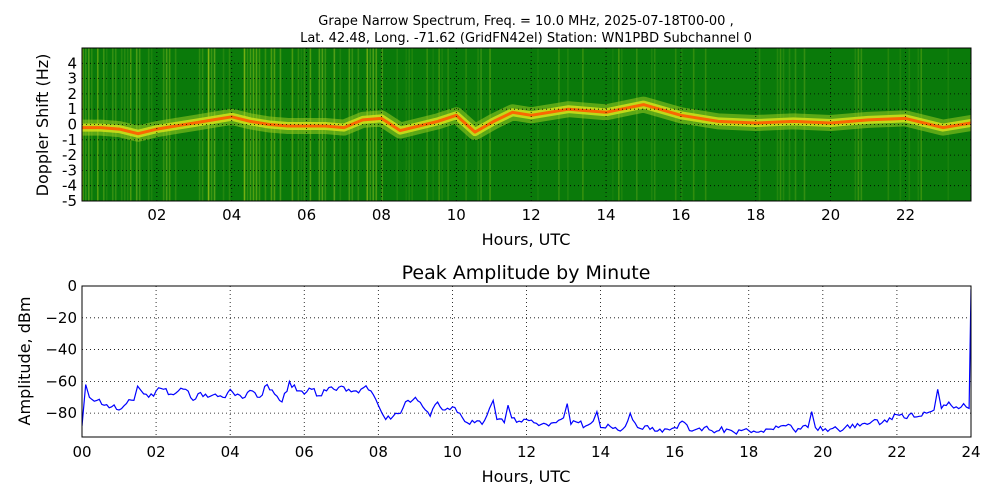  I want to click on spectrogram-y-tick-label: 1, so click(72, 109).